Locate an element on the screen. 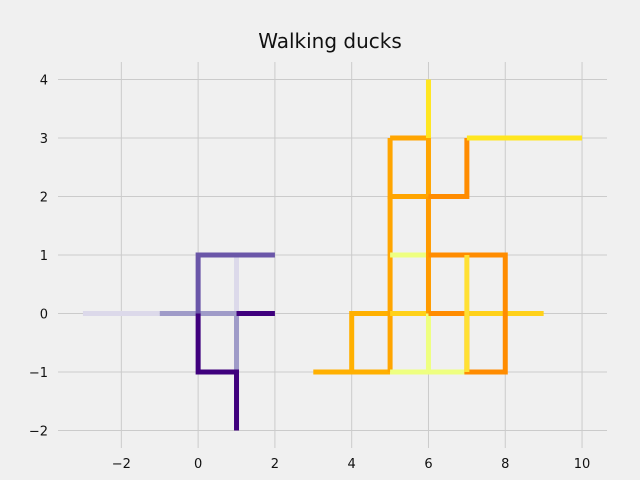 Image resolution: width=640 pixels, height=480 pixels. y-tick-label: 1 is located at coordinates (44, 256).